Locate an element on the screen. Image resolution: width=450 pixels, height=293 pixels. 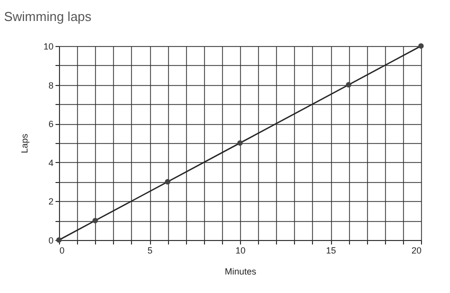
y-tick-label: 2 is located at coordinates (51, 201).